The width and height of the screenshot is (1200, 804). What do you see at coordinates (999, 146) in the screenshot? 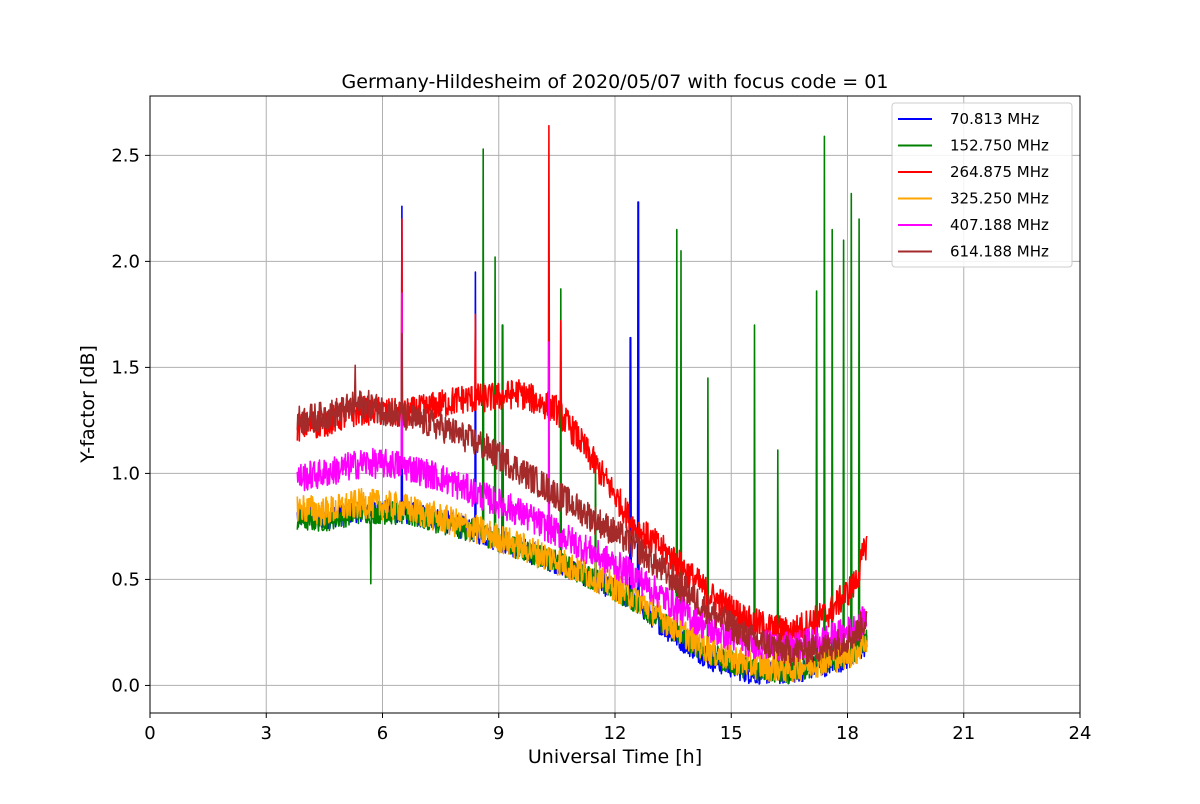
I see `legend-entry-1: 152.750 MHz` at bounding box center [999, 146].